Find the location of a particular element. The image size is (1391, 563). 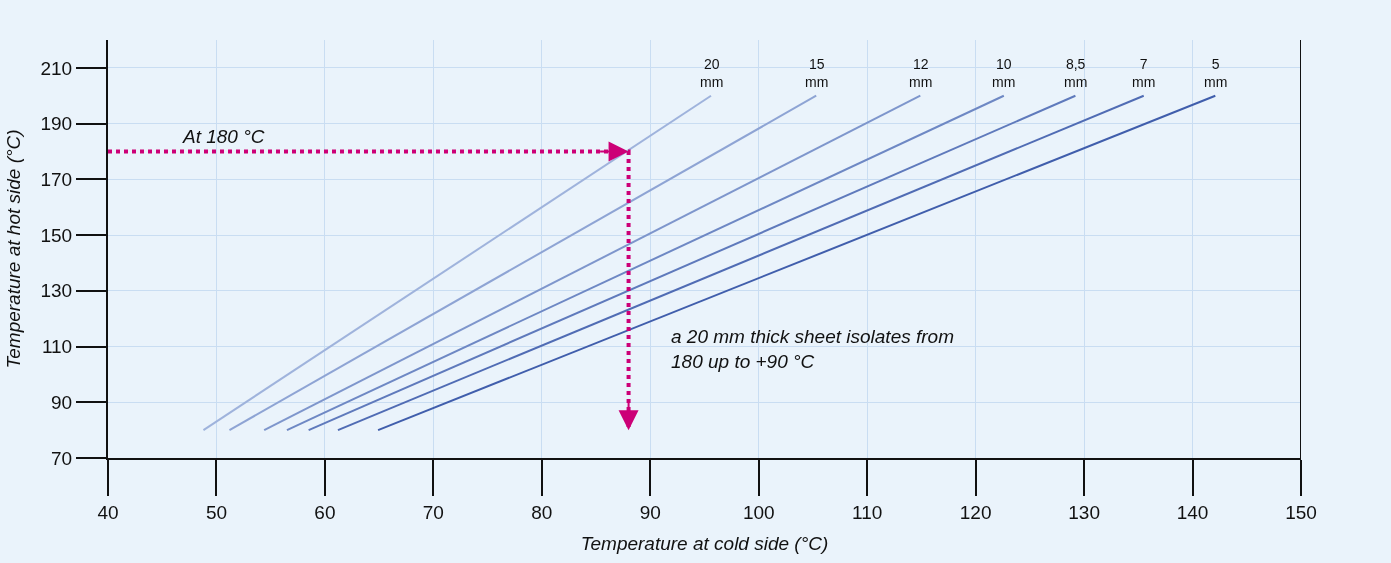

x-tick-label: 150 is located at coordinates (1301, 512).